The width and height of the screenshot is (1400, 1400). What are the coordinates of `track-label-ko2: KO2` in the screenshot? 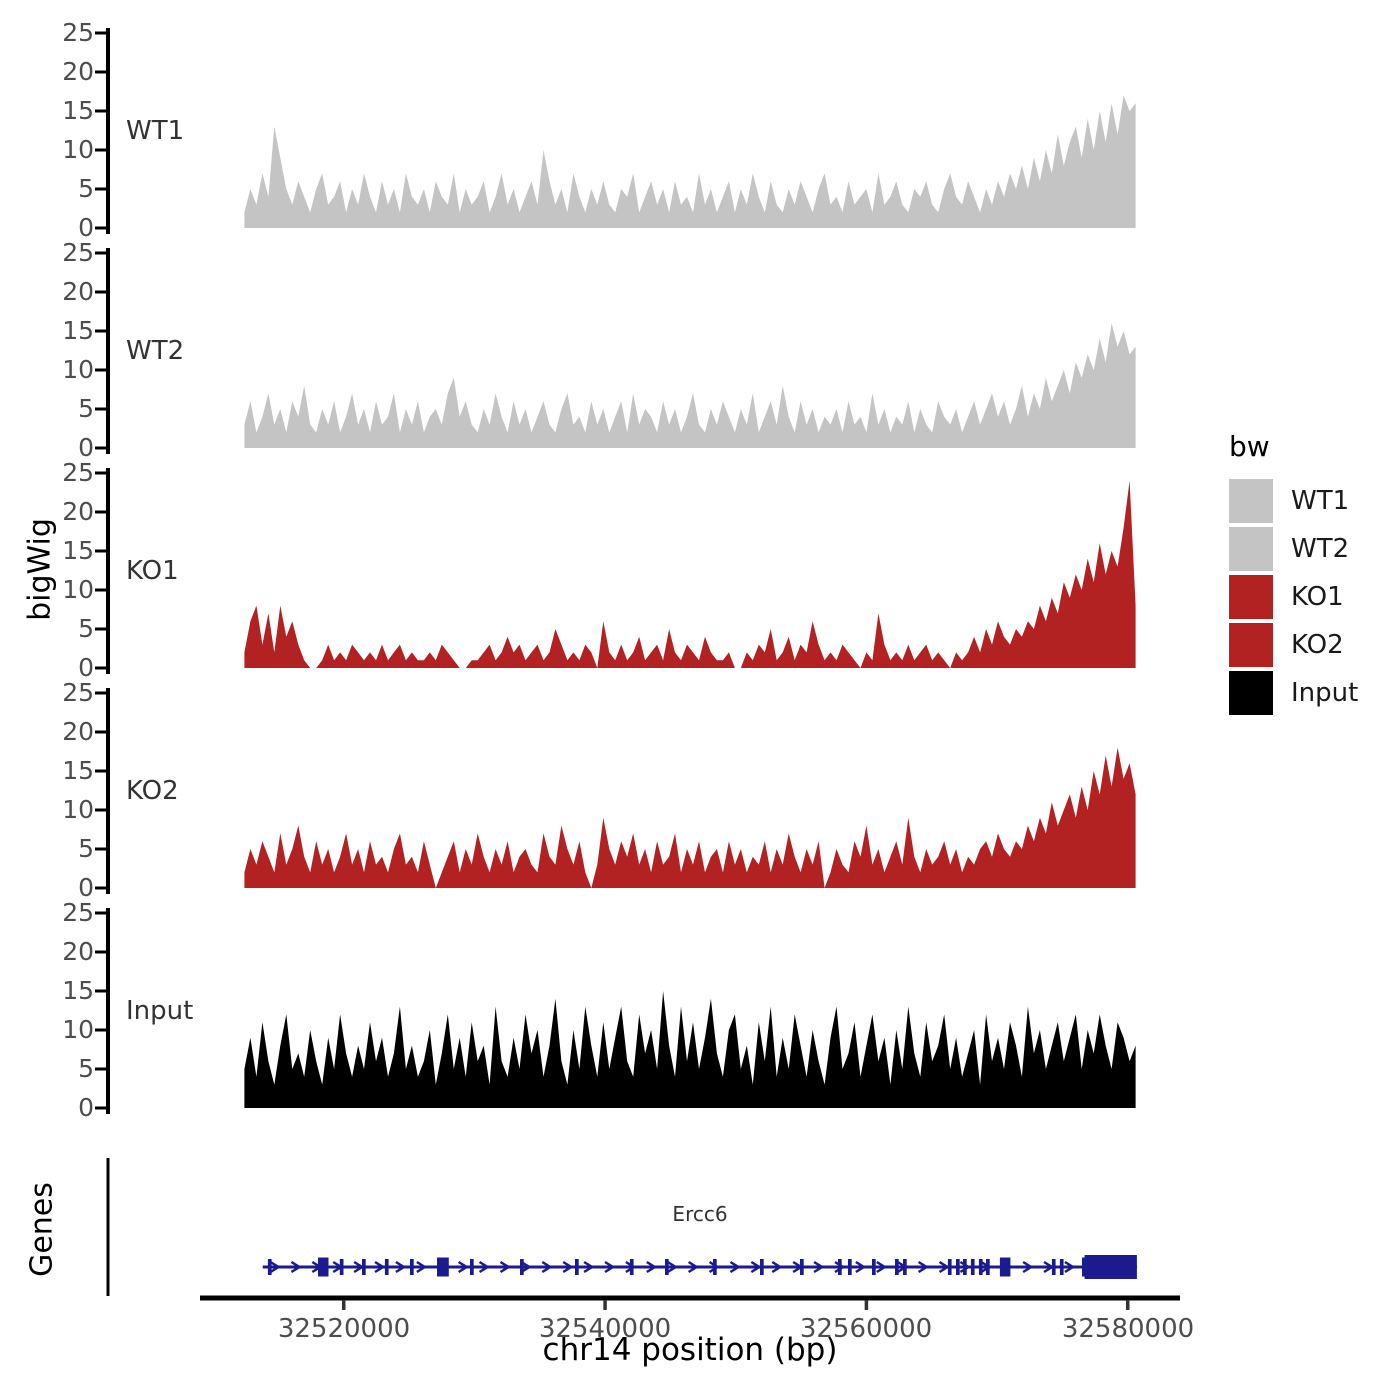 It's located at (152, 790).